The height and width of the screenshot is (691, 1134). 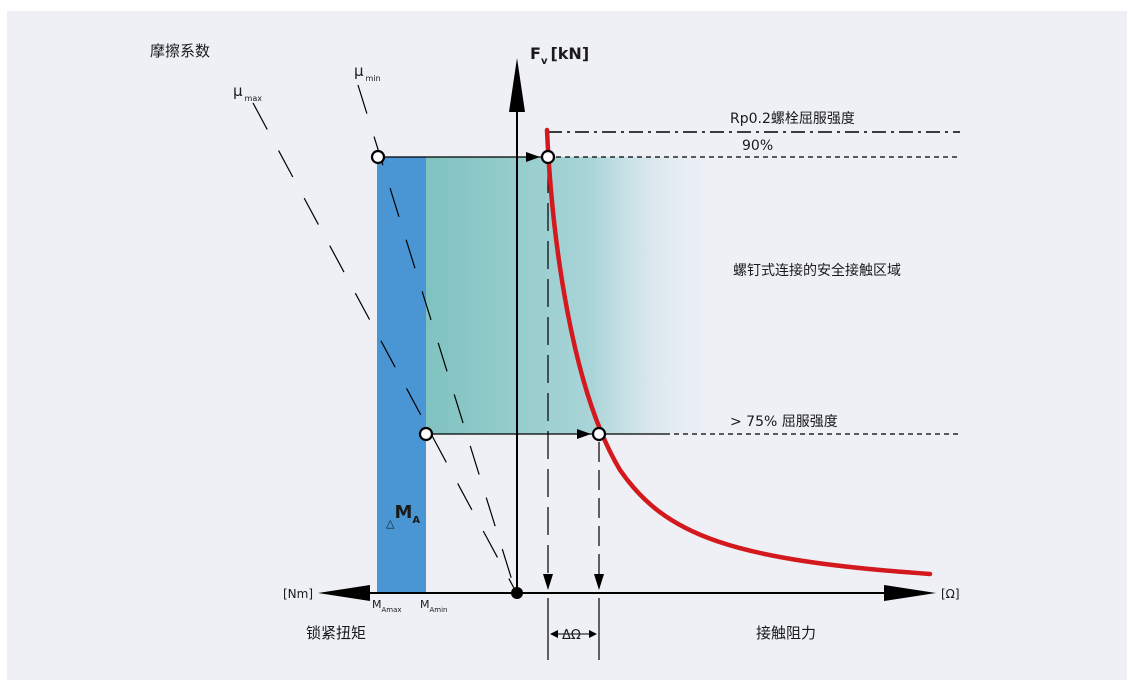 What do you see at coordinates (426, 434) in the screenshot?
I see `point-seventy-five-torque` at bounding box center [426, 434].